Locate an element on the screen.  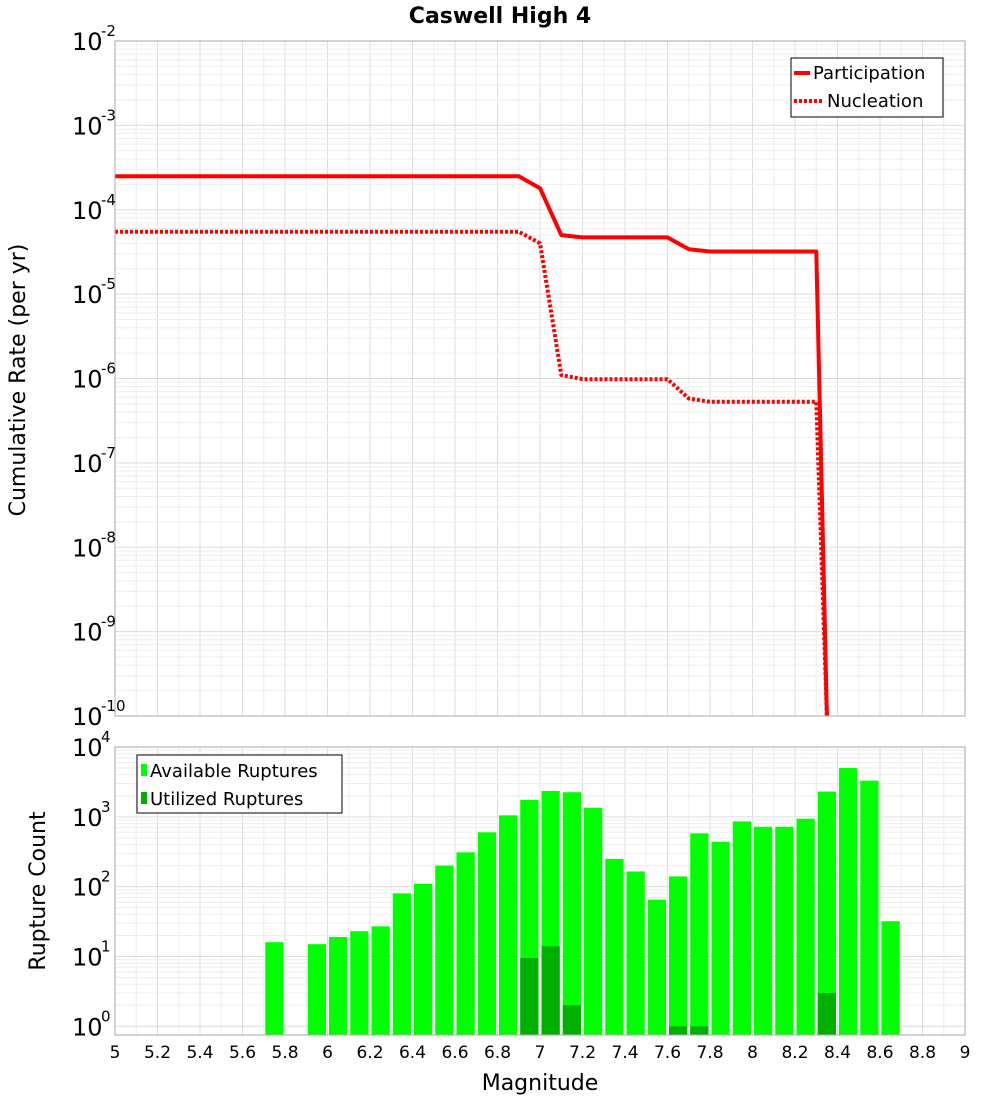
x-tick-label: 8 is located at coordinates (752, 1053).